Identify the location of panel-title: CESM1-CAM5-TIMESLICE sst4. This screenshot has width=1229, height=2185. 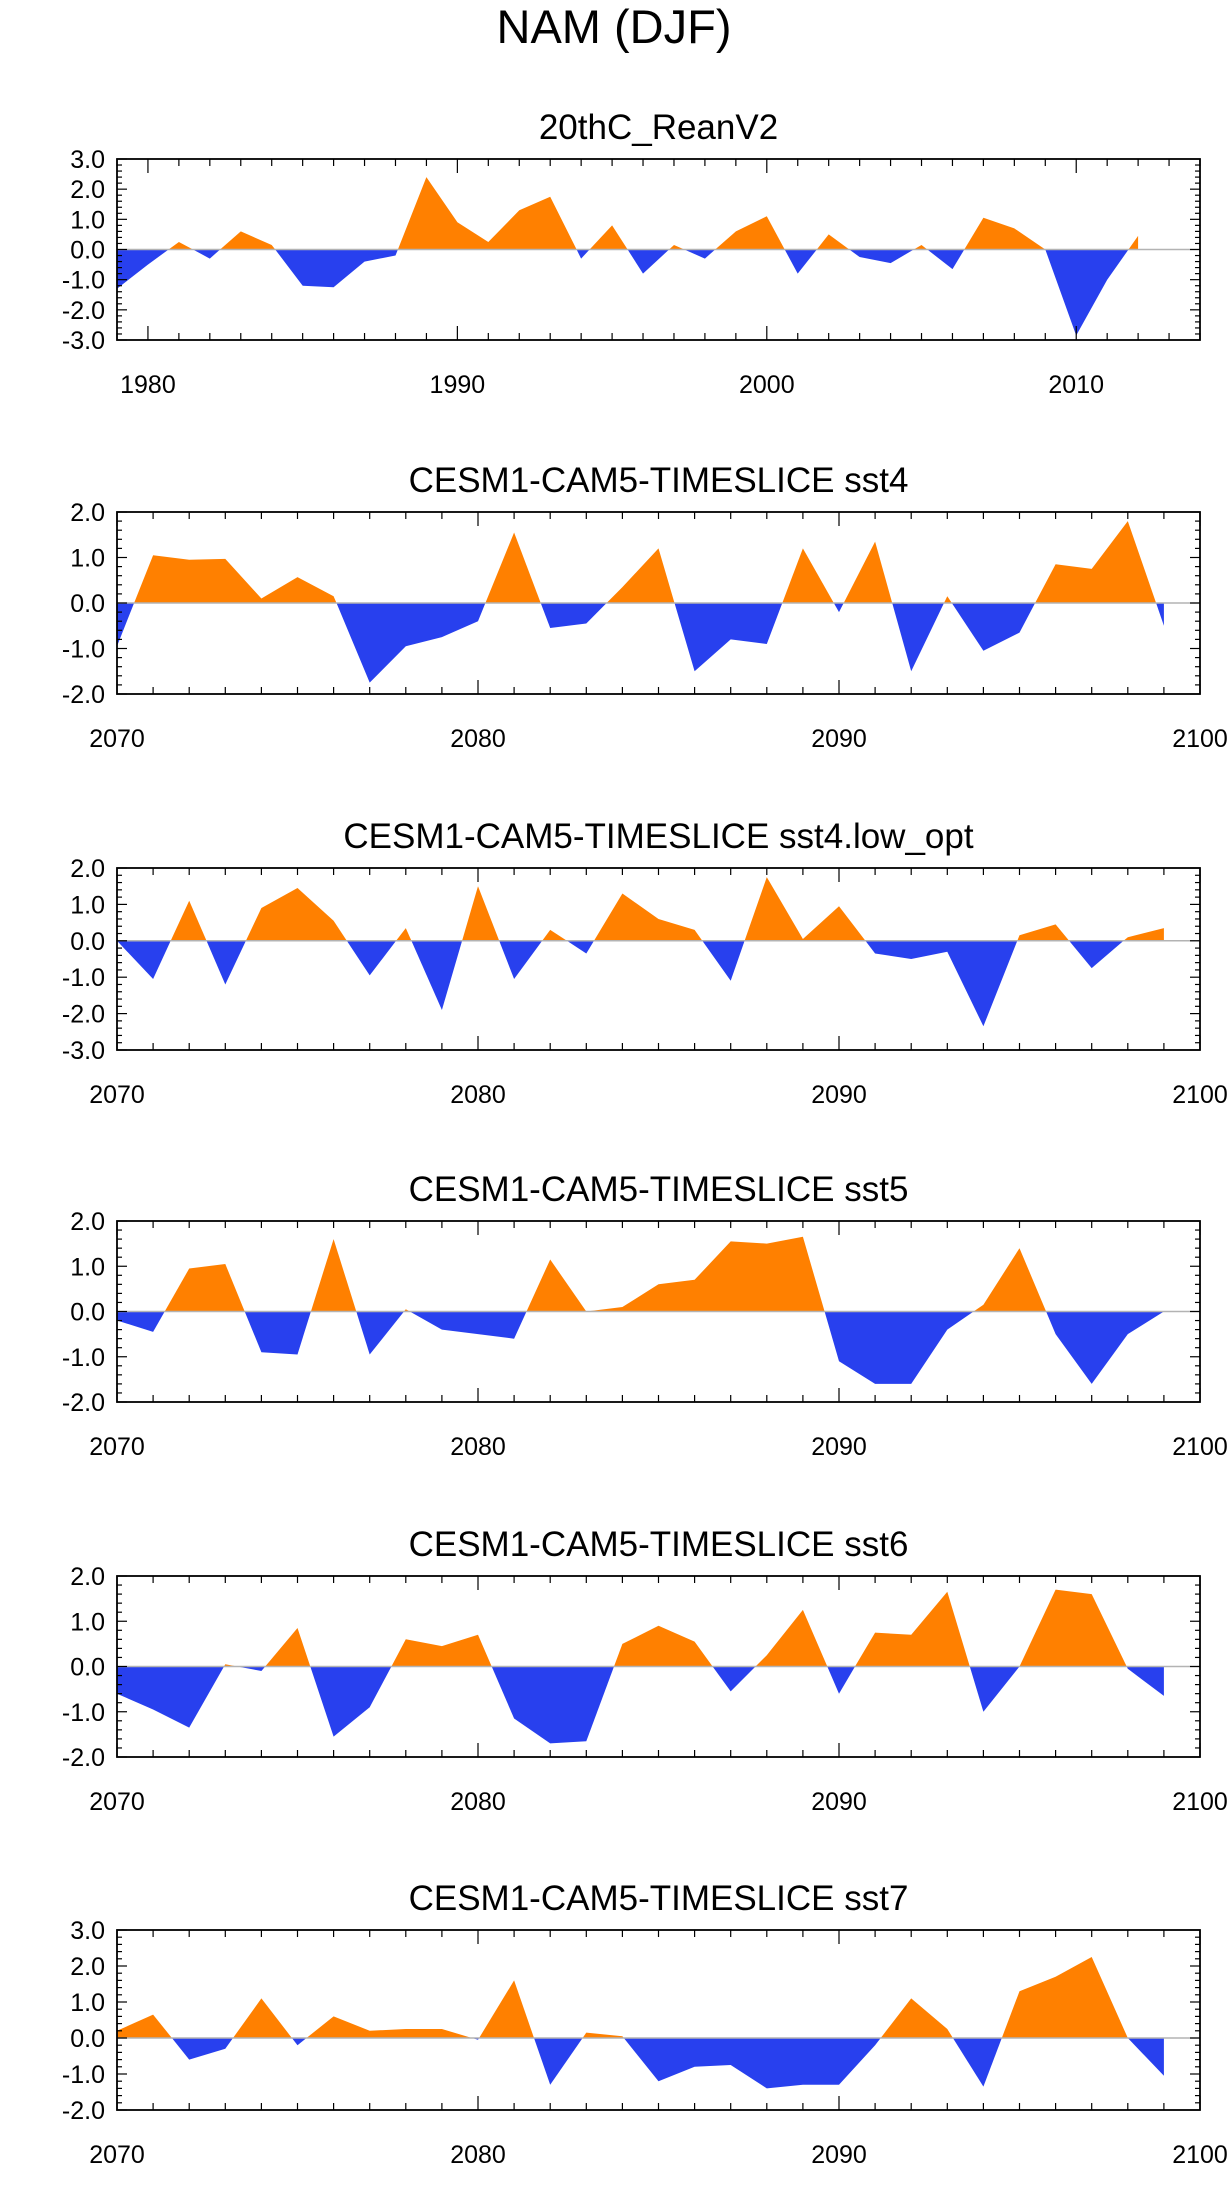
(659, 480).